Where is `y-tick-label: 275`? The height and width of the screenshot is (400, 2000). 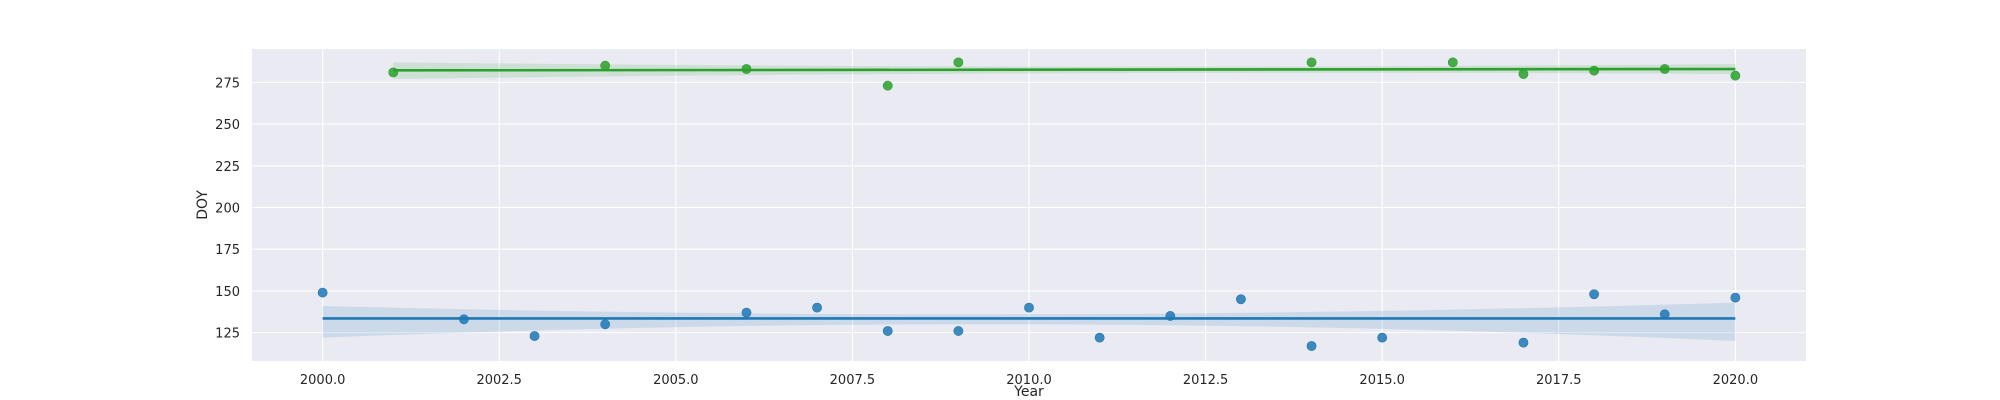 y-tick-label: 275 is located at coordinates (227, 83).